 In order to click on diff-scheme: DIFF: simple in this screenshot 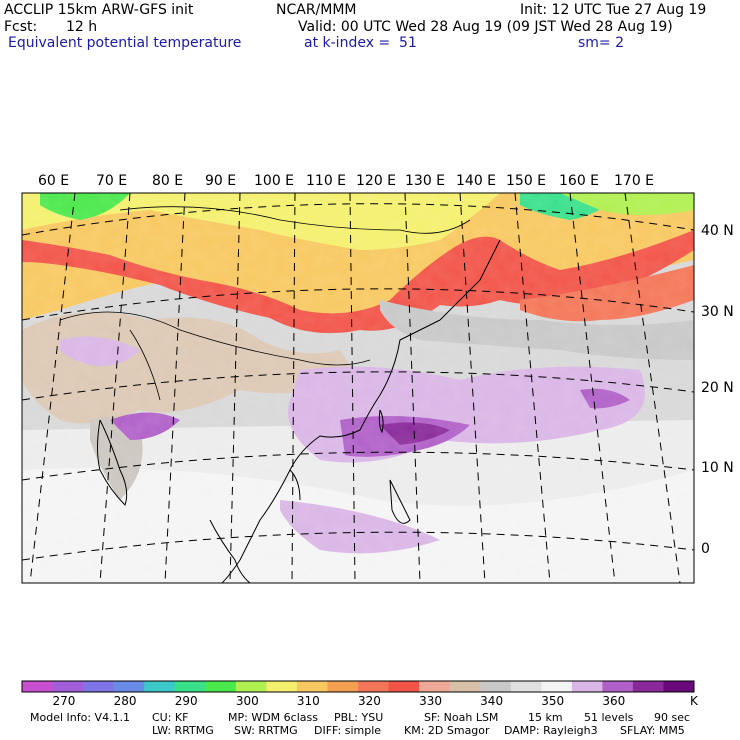, I will do `click(348, 730)`.